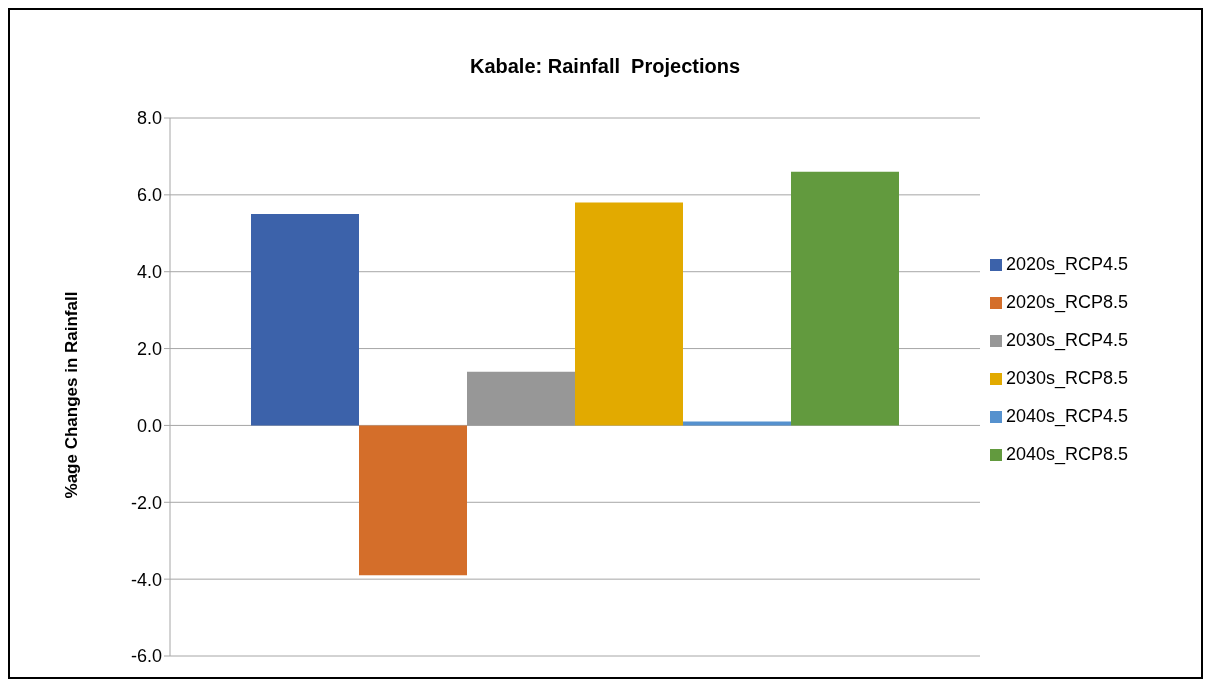 This screenshot has height=679, width=1205. I want to click on y-tick-label: 0.0, so click(149, 425).